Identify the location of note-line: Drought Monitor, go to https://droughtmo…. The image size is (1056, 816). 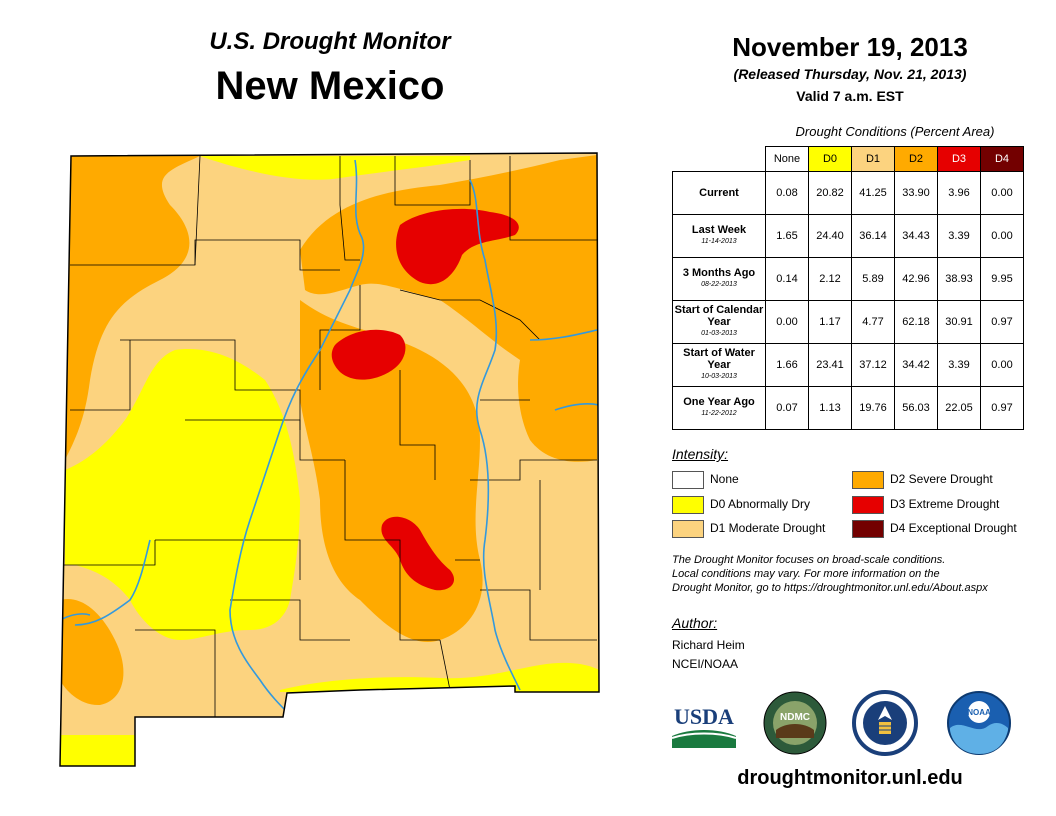
(830, 588).